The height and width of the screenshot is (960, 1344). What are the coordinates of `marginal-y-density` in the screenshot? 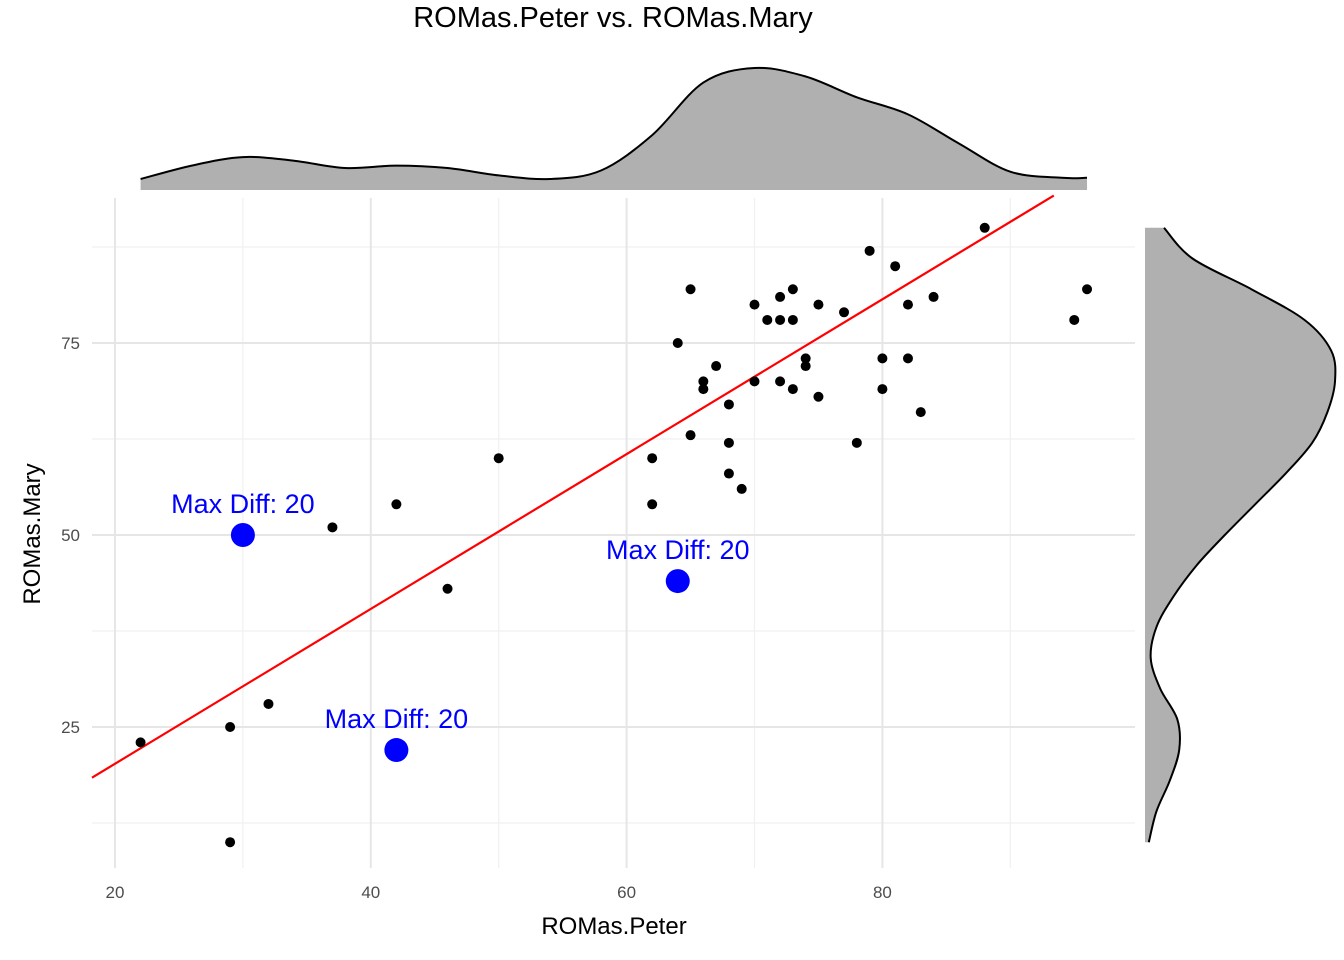 It's located at (1241, 535).